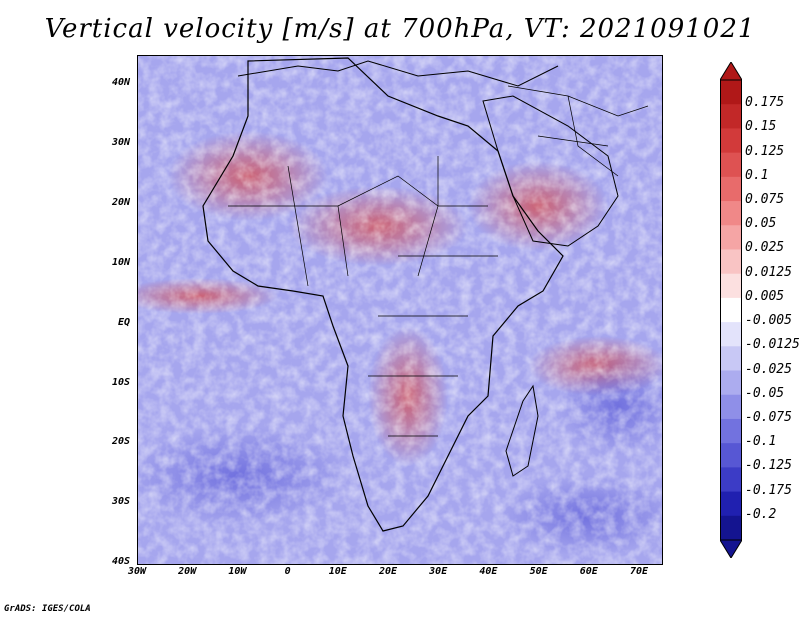 The height and width of the screenshot is (618, 800). Describe the element at coordinates (761, 127) in the screenshot. I see `colorbar-tick-label: 0.15` at that location.